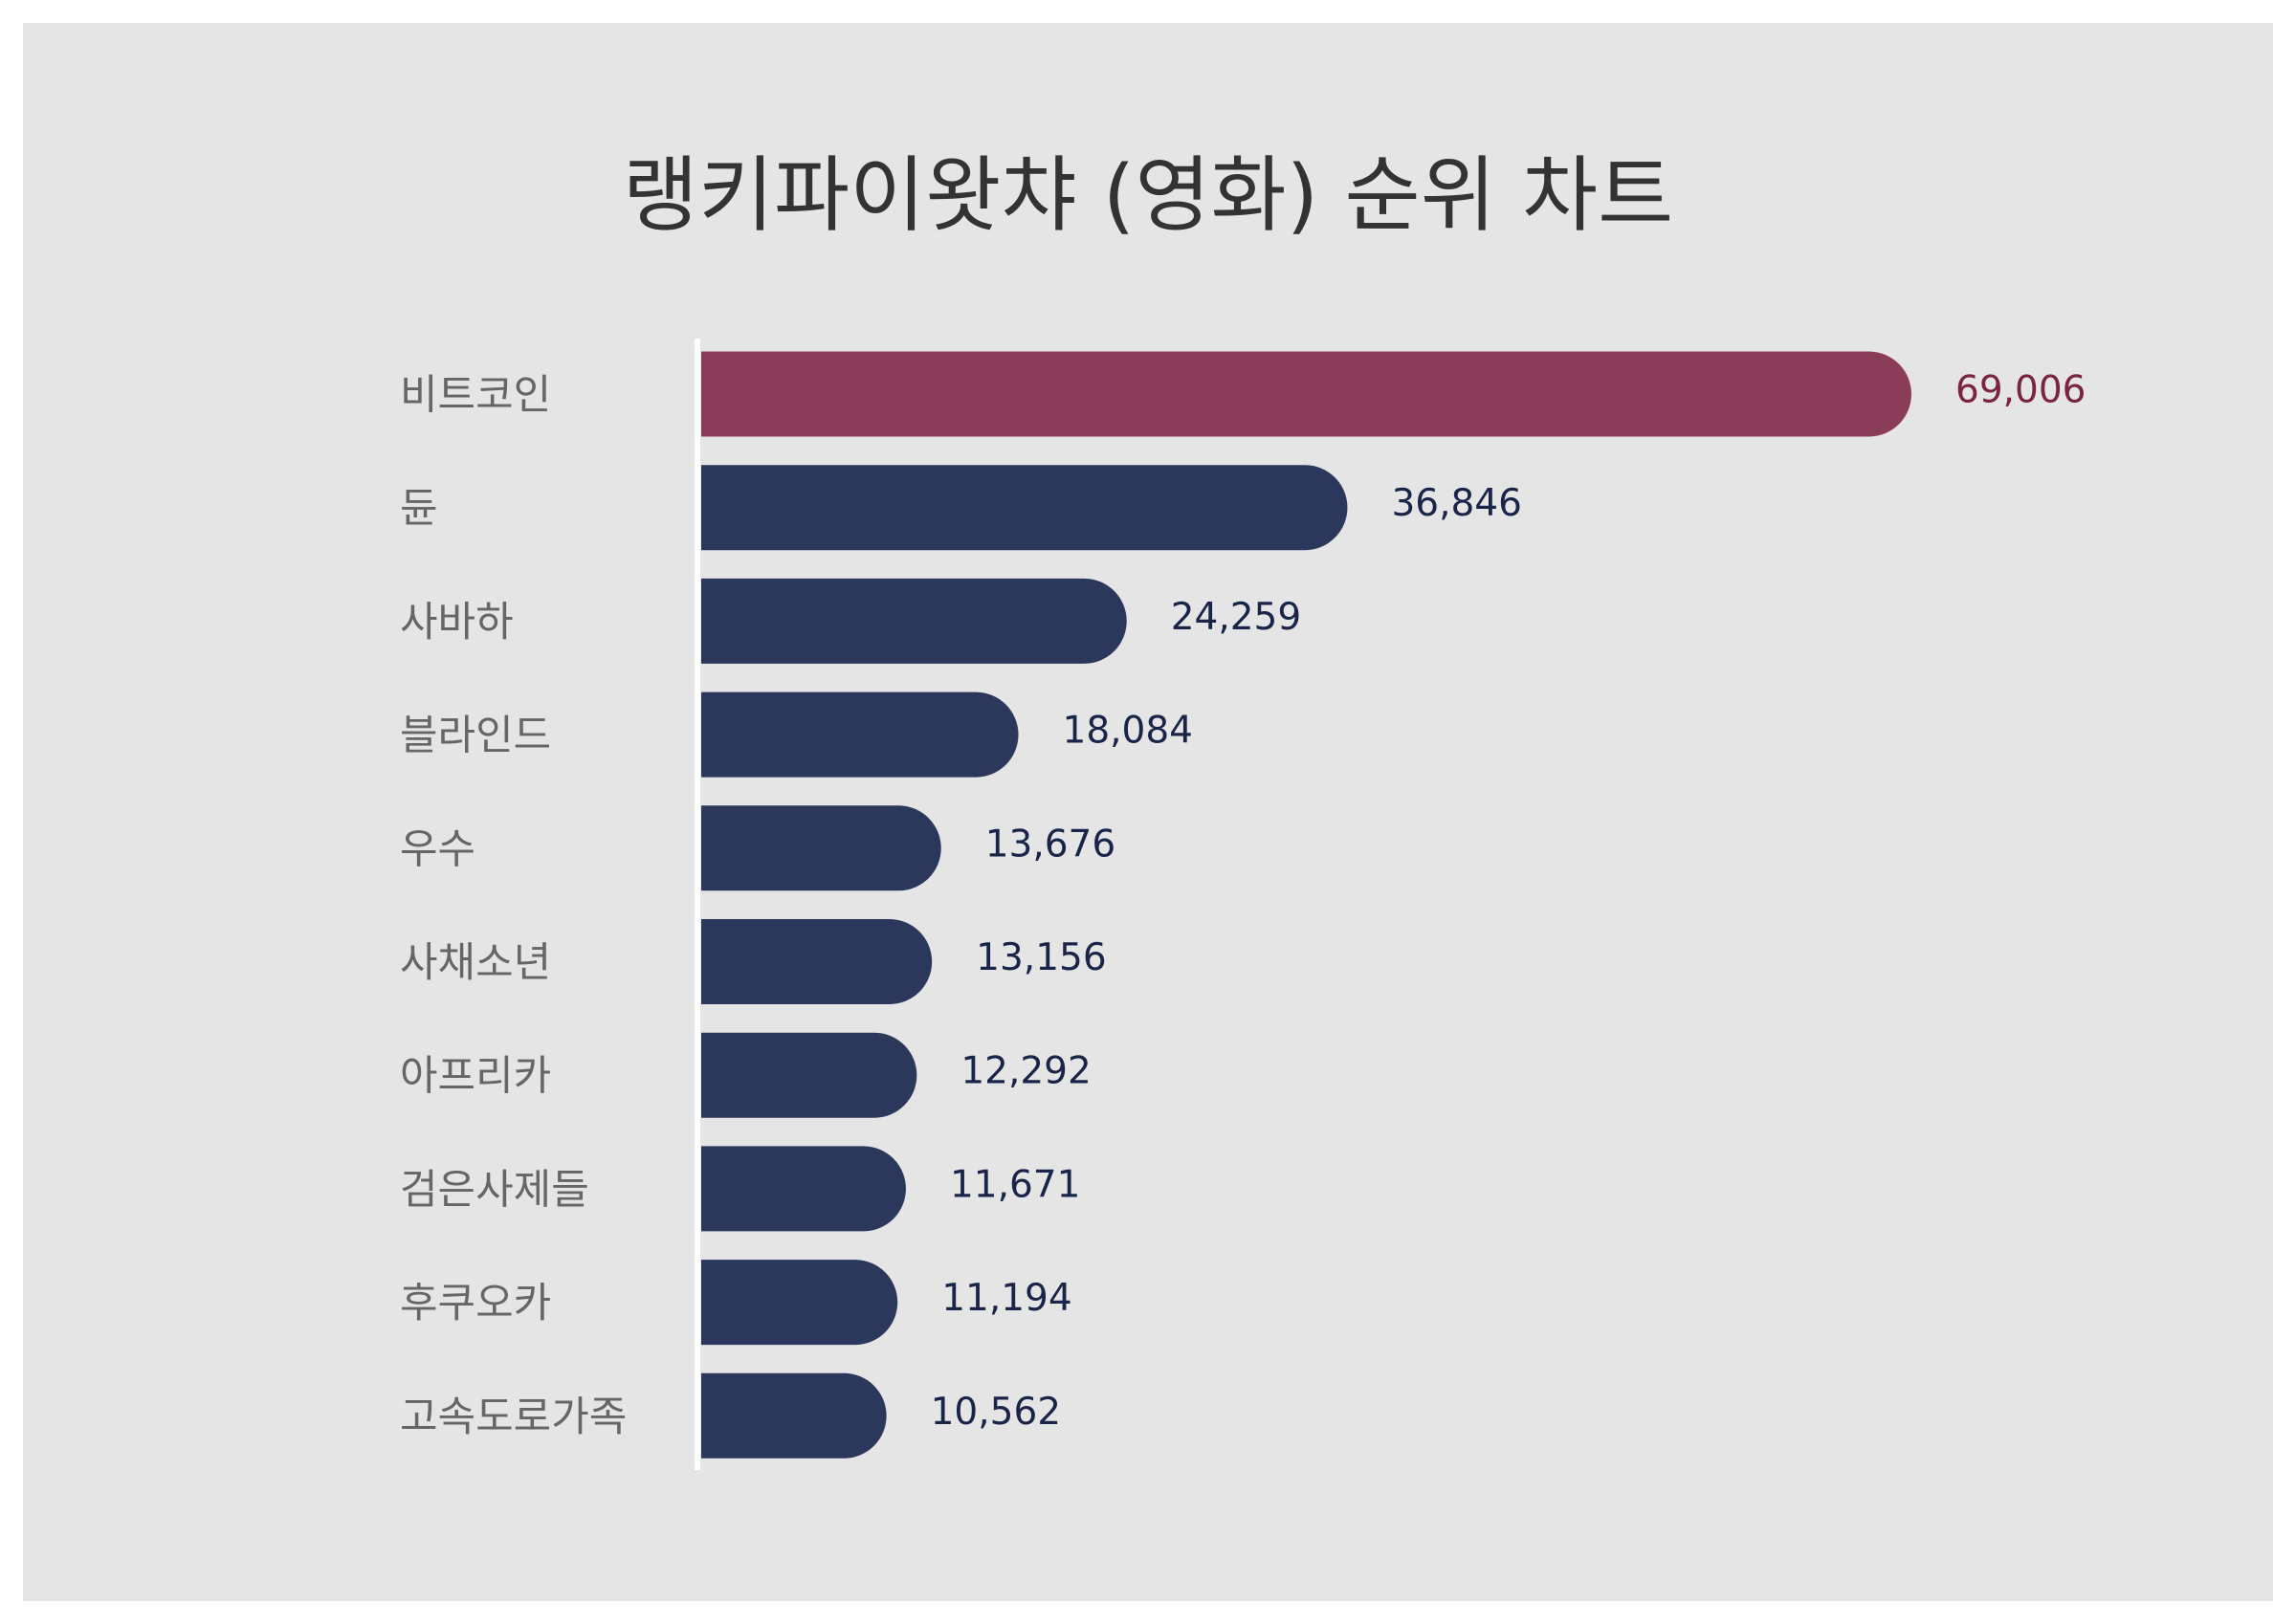  Describe the element at coordinates (419, 509) in the screenshot. I see `category-label: 듄` at that location.